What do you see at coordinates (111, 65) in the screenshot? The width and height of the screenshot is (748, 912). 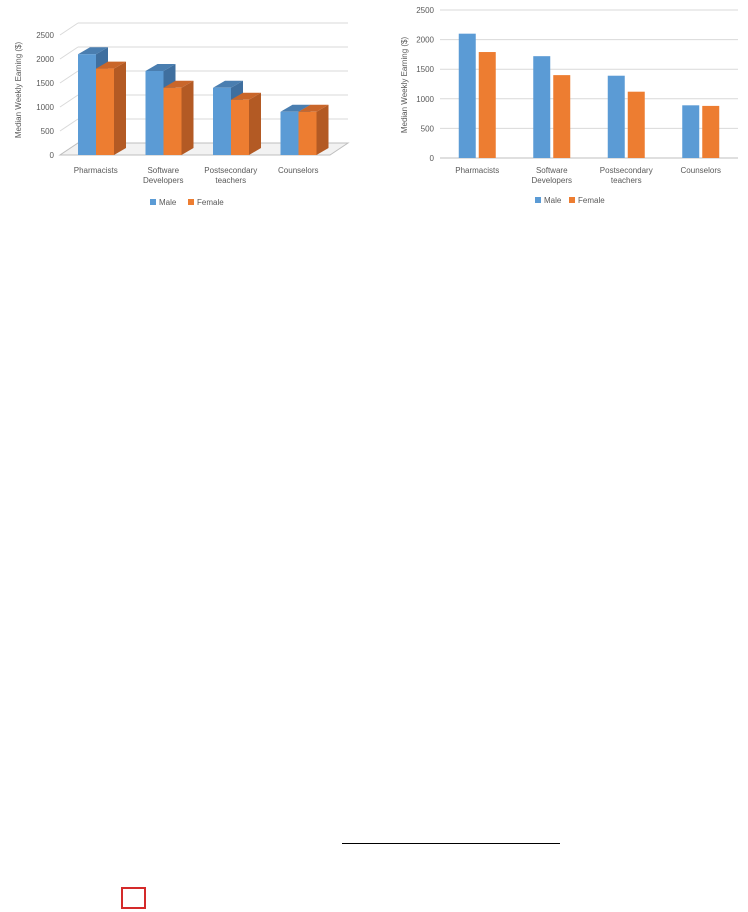 I see `bar-top-female-pharmacists` at bounding box center [111, 65].